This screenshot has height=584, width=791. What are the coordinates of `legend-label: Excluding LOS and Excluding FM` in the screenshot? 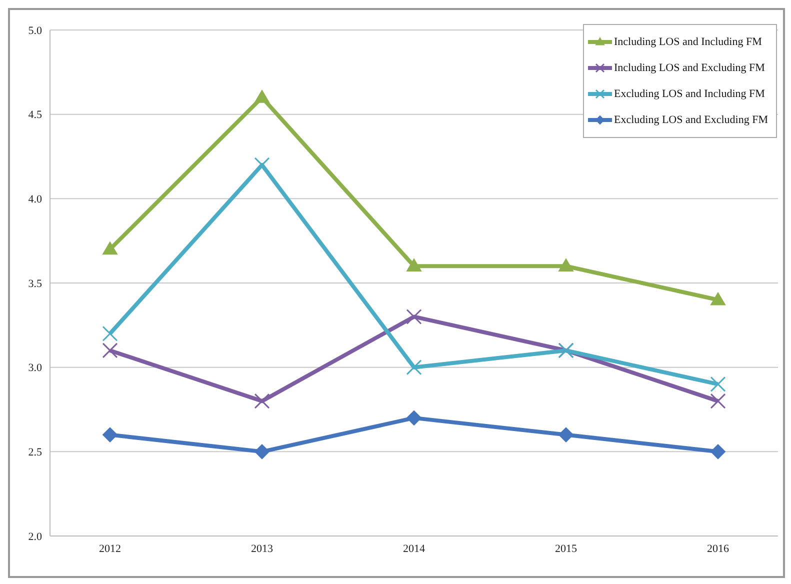 It's located at (691, 120).